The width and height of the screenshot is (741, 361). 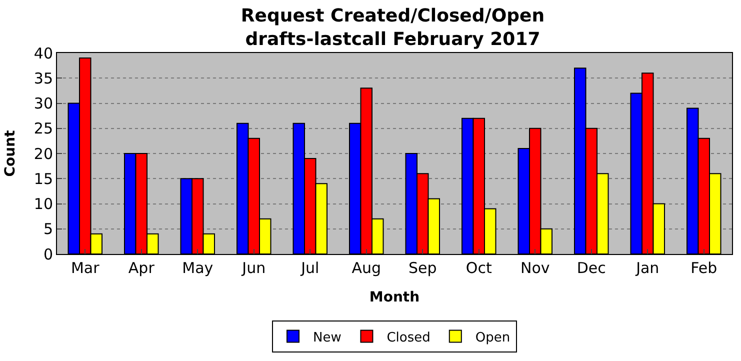 What do you see at coordinates (492, 338) in the screenshot?
I see `legend-label: Open` at bounding box center [492, 338].